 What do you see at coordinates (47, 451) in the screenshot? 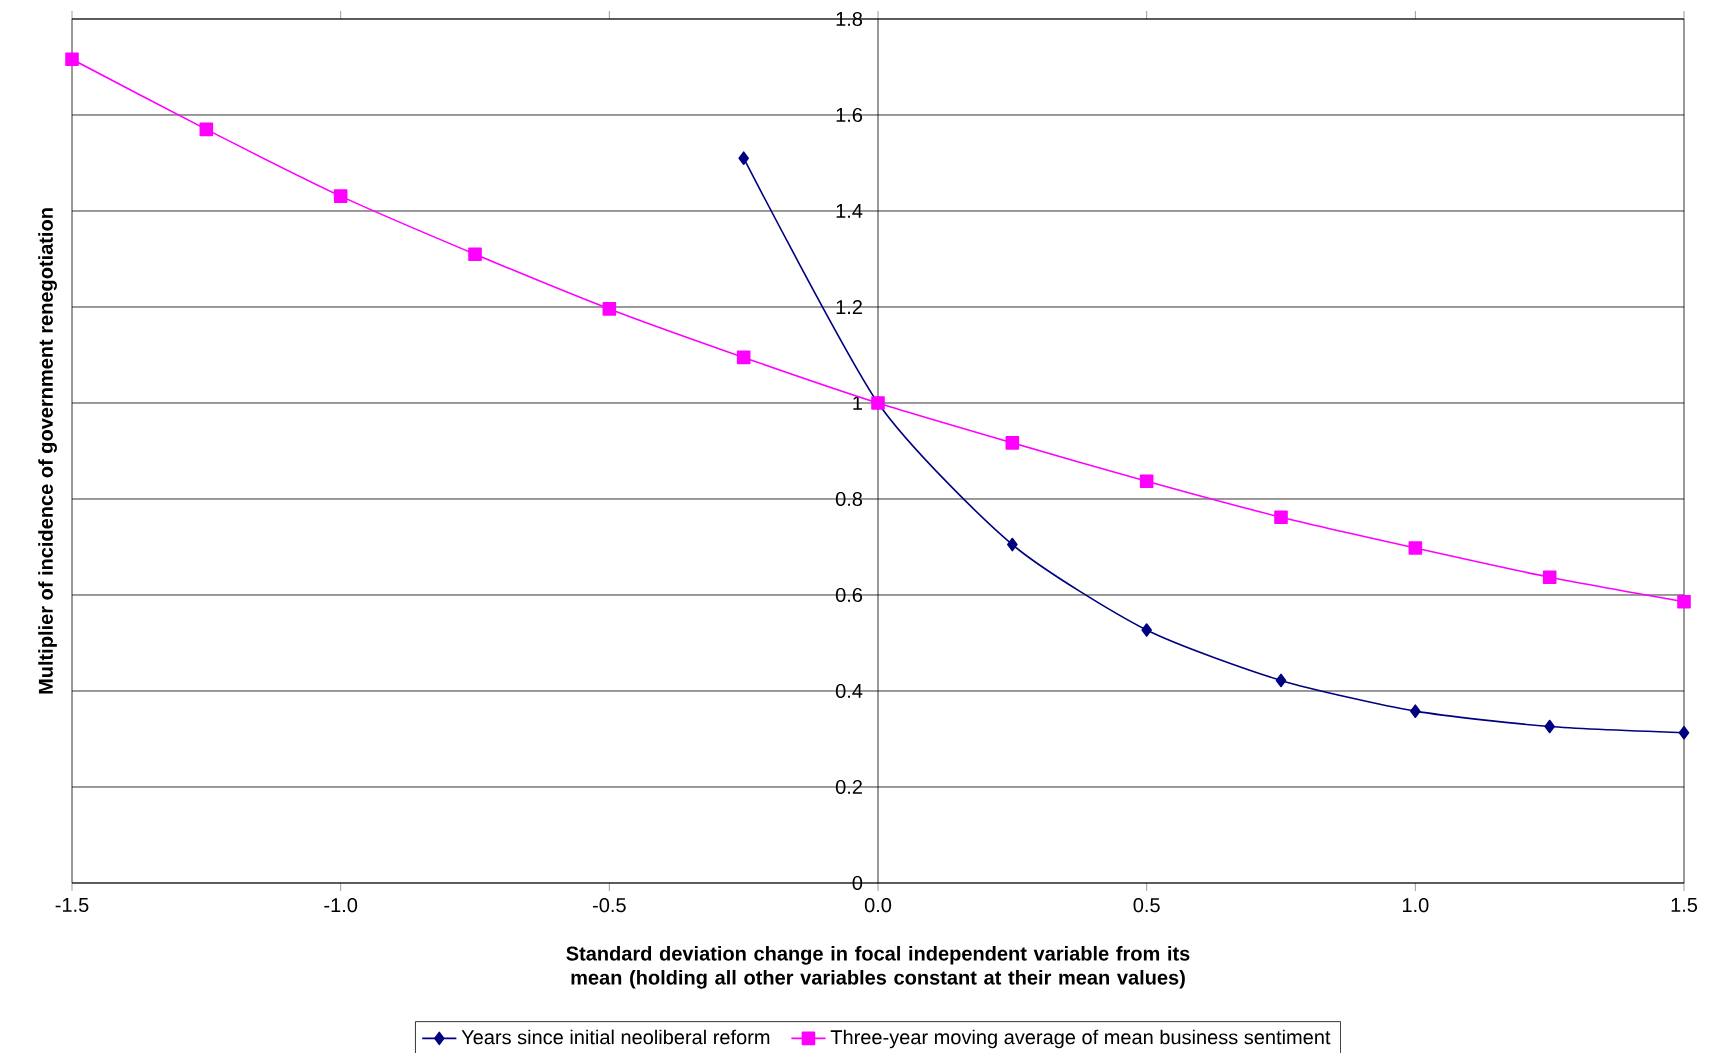
I see `y-axis-title: Multiplier of incidence of government renegotiation` at bounding box center [47, 451].